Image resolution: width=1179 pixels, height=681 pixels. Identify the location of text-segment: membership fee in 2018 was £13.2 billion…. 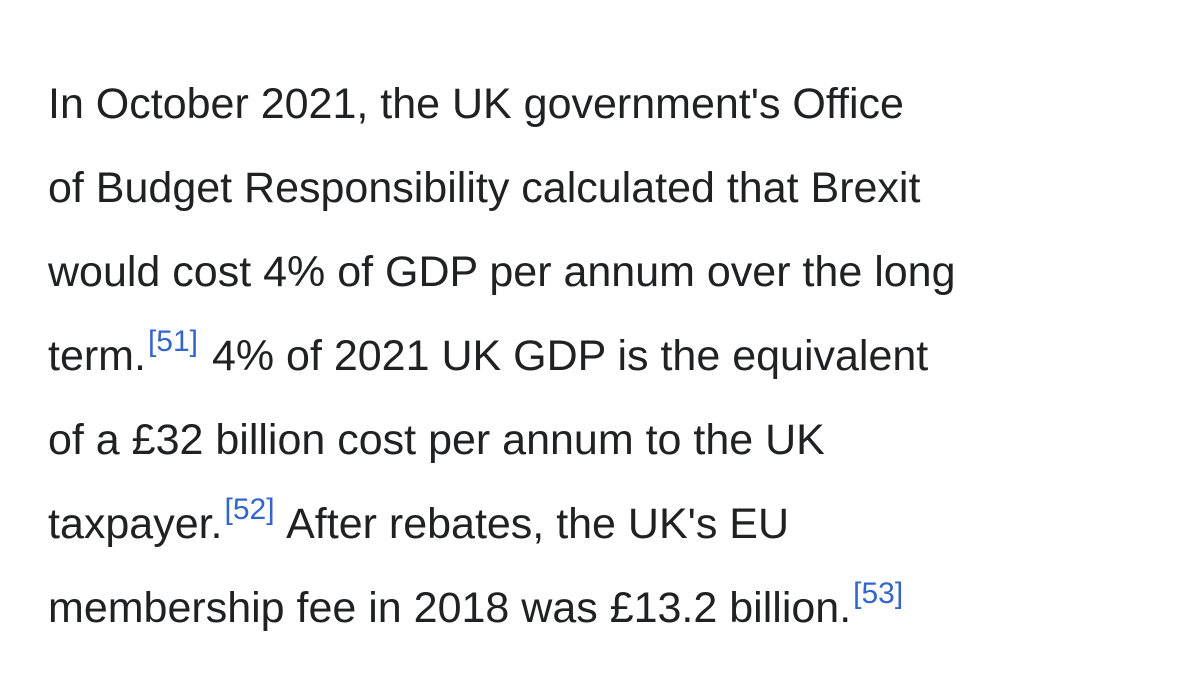
(450, 608).